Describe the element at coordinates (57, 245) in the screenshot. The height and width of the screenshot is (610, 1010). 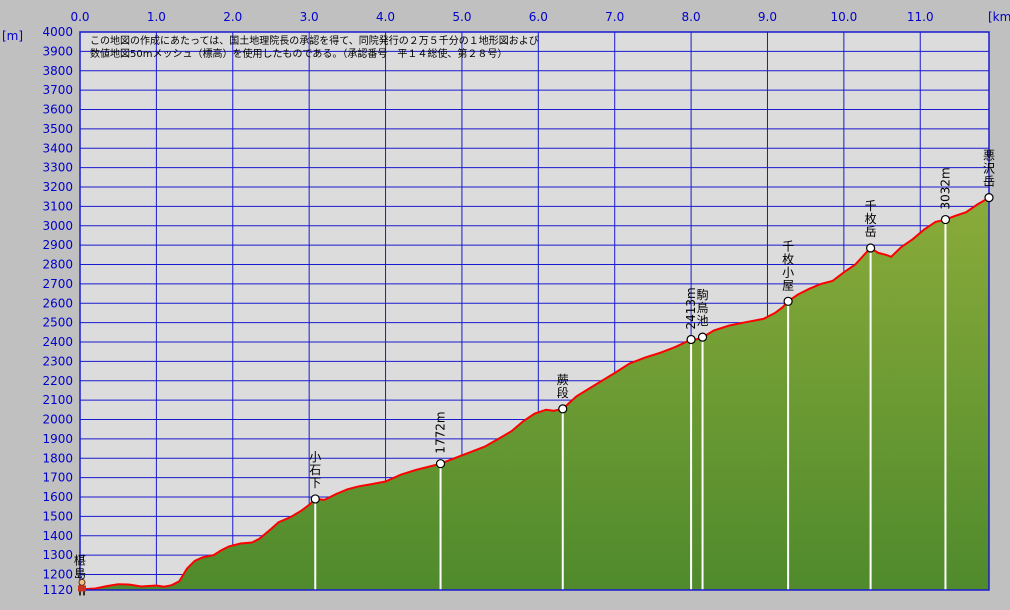
I see `y-tick-label: 2900` at that location.